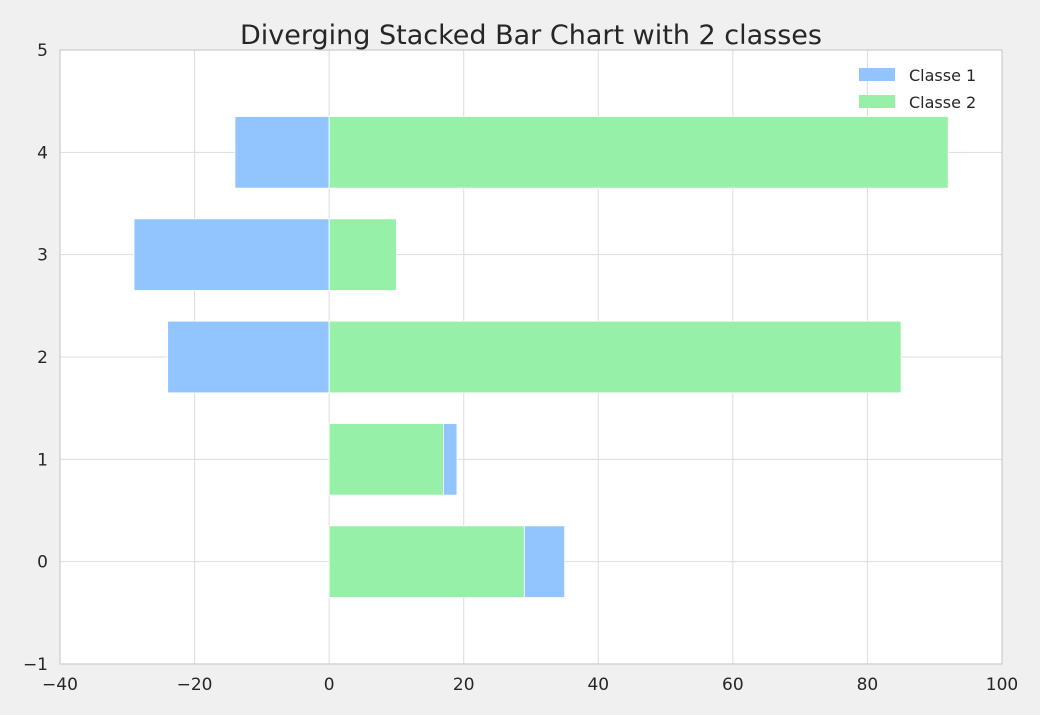 This screenshot has height=715, width=1040. Describe the element at coordinates (42, 563) in the screenshot. I see `y-tick-label: 0` at that location.